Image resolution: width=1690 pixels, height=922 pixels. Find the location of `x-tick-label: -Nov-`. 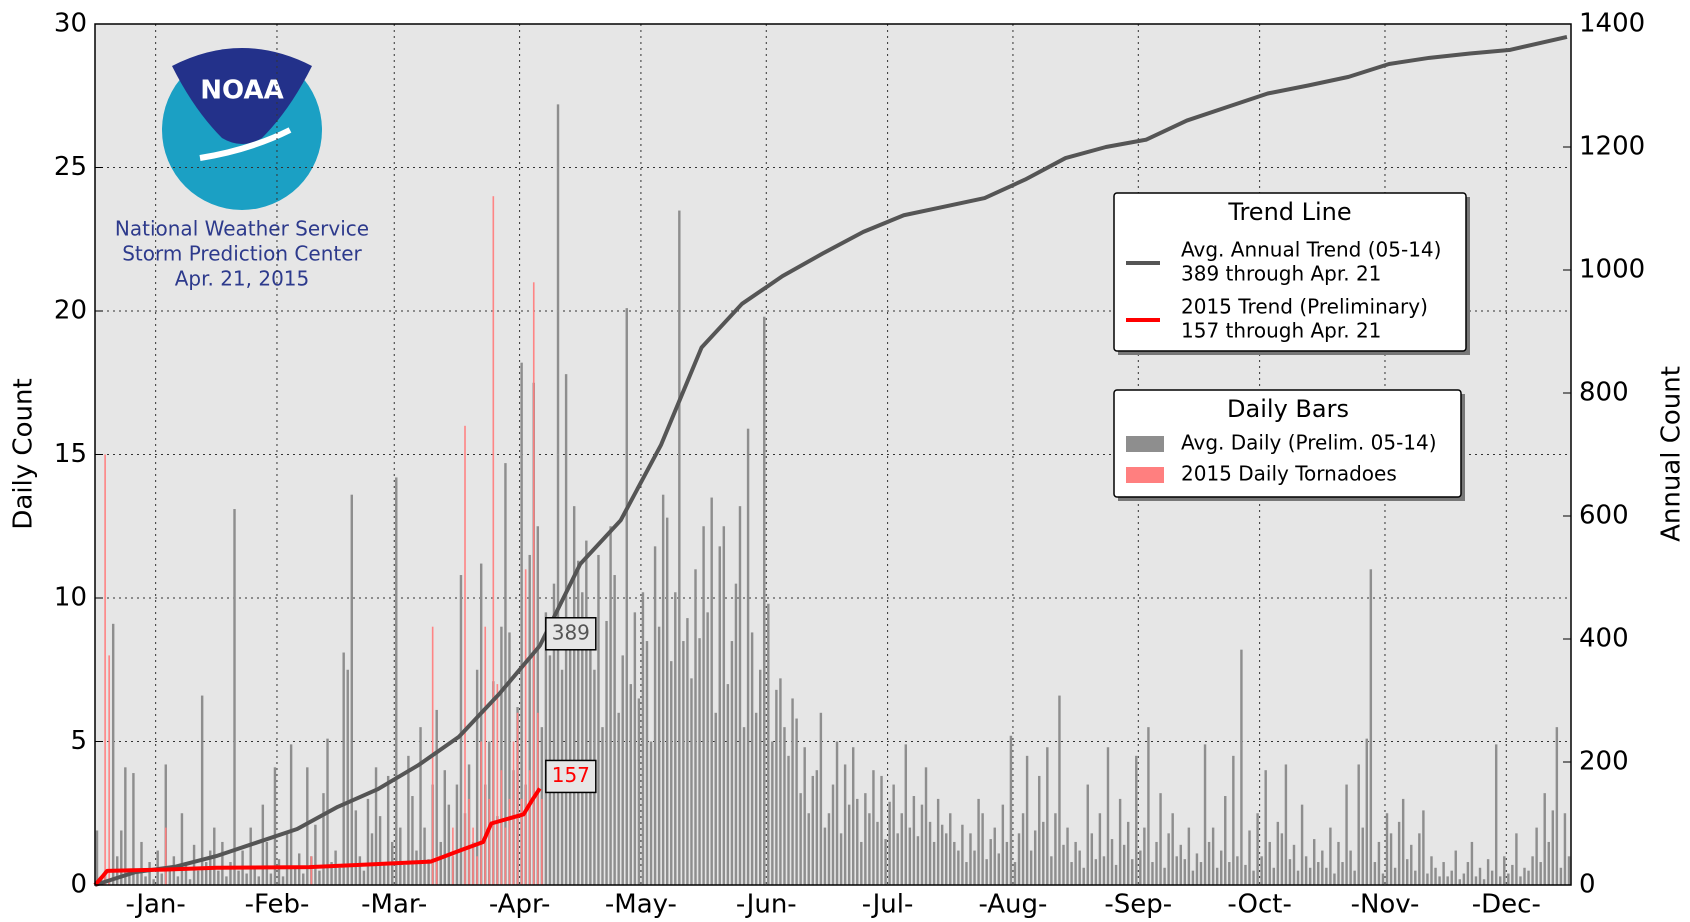

x-tick-label: -Nov- is located at coordinates (1385, 904).